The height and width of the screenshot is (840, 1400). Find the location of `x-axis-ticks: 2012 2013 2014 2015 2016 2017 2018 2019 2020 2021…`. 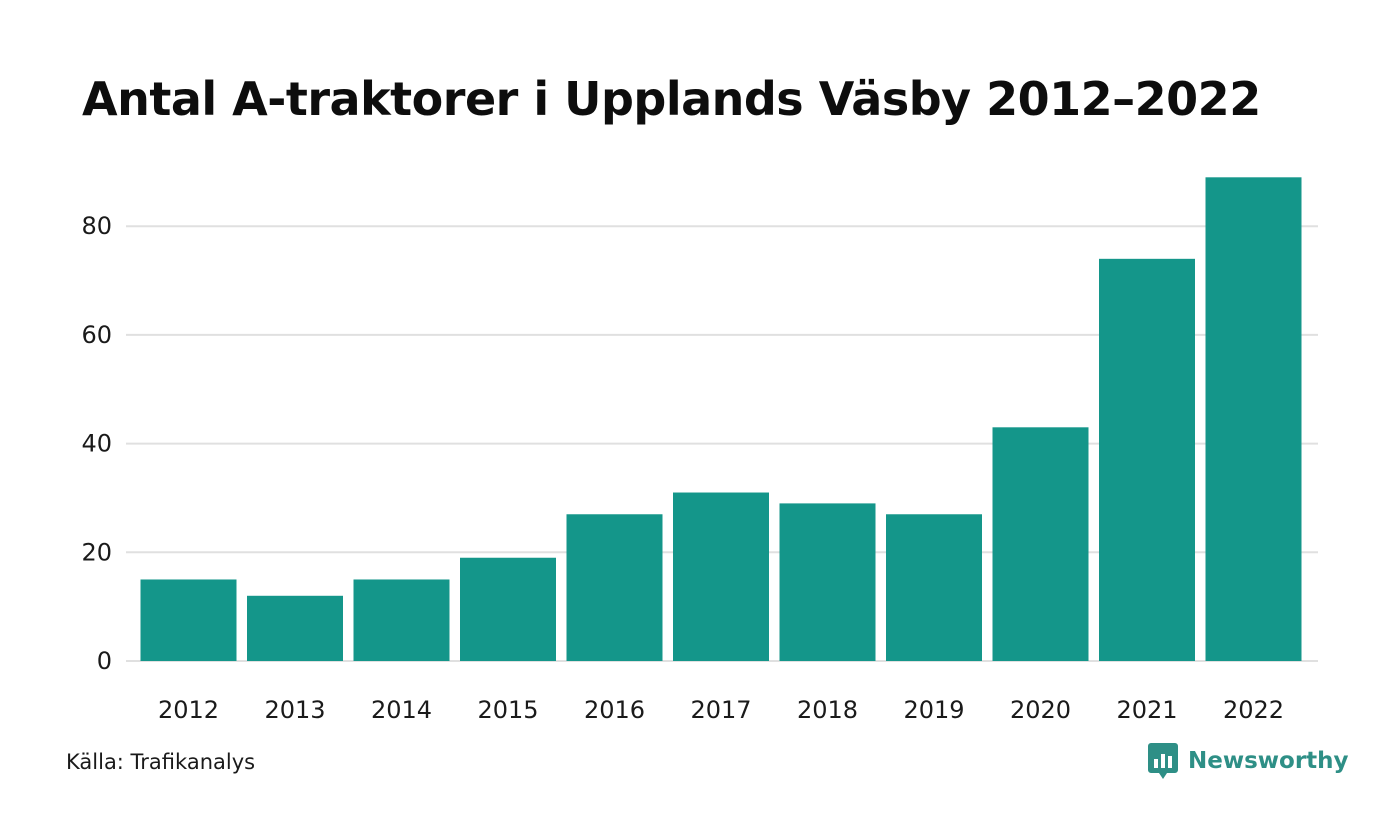

x-axis-ticks: 2012 2013 2014 2015 2016 2017 2018 2019 2020 2021… is located at coordinates (721, 710).